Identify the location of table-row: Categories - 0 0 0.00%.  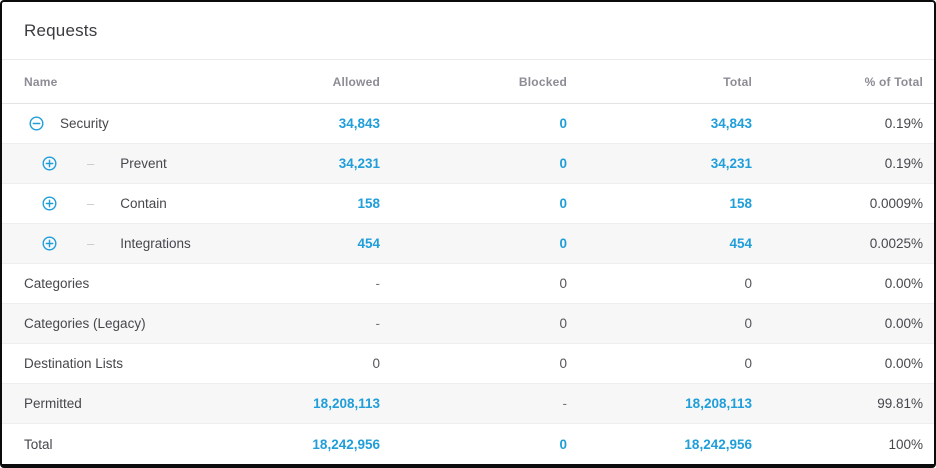
(468, 284).